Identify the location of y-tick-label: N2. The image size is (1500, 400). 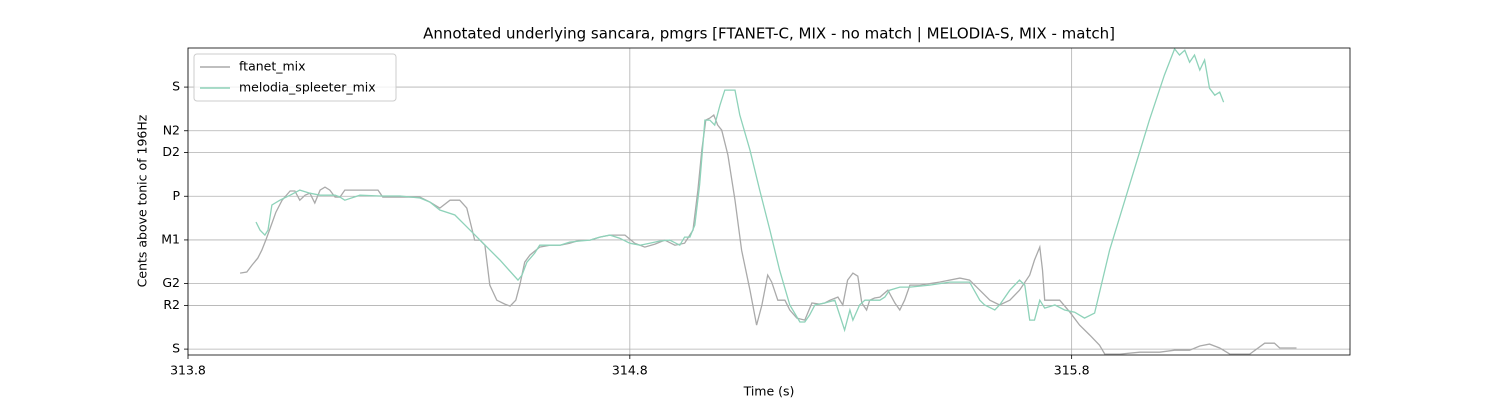
(171, 129).